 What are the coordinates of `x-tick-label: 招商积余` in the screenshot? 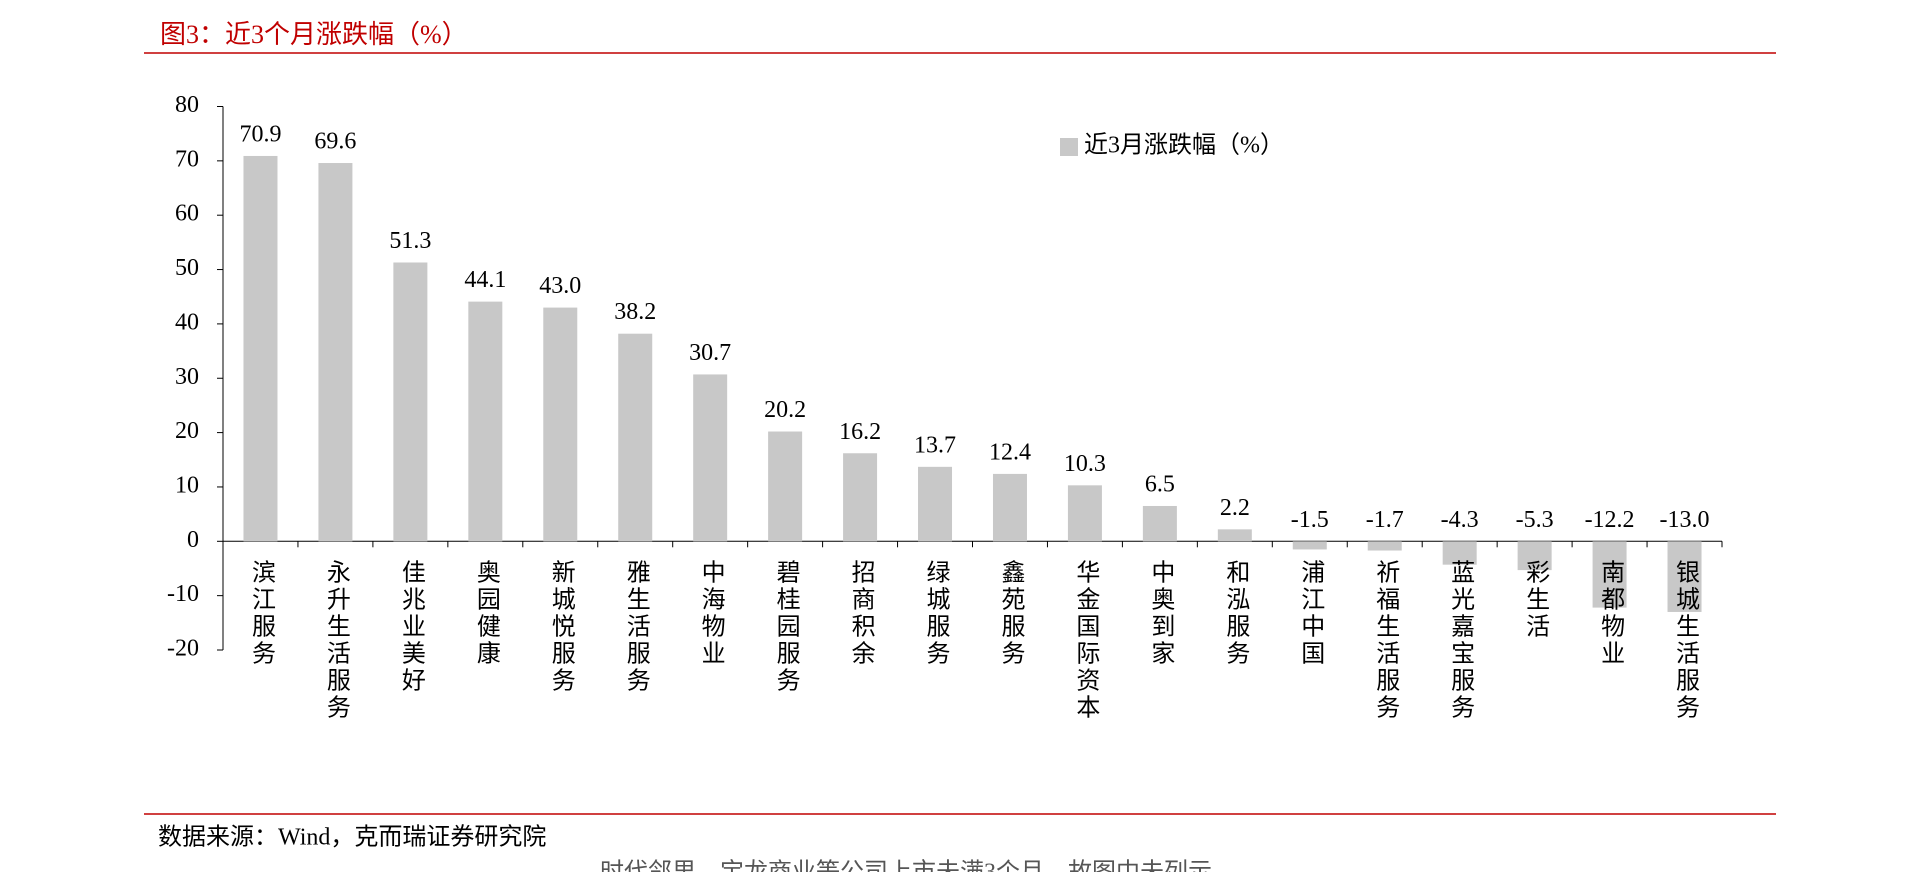 It's located at (861, 613).